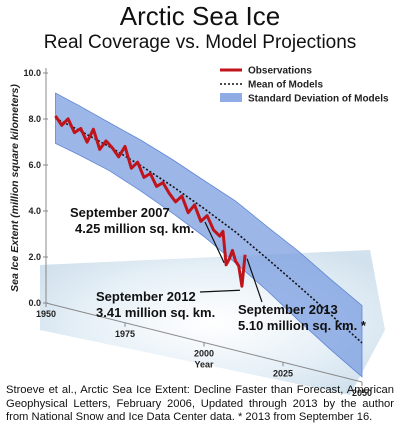 The height and width of the screenshot is (439, 400). I want to click on chart-title: Arctic Sea Ice, so click(200, 16).